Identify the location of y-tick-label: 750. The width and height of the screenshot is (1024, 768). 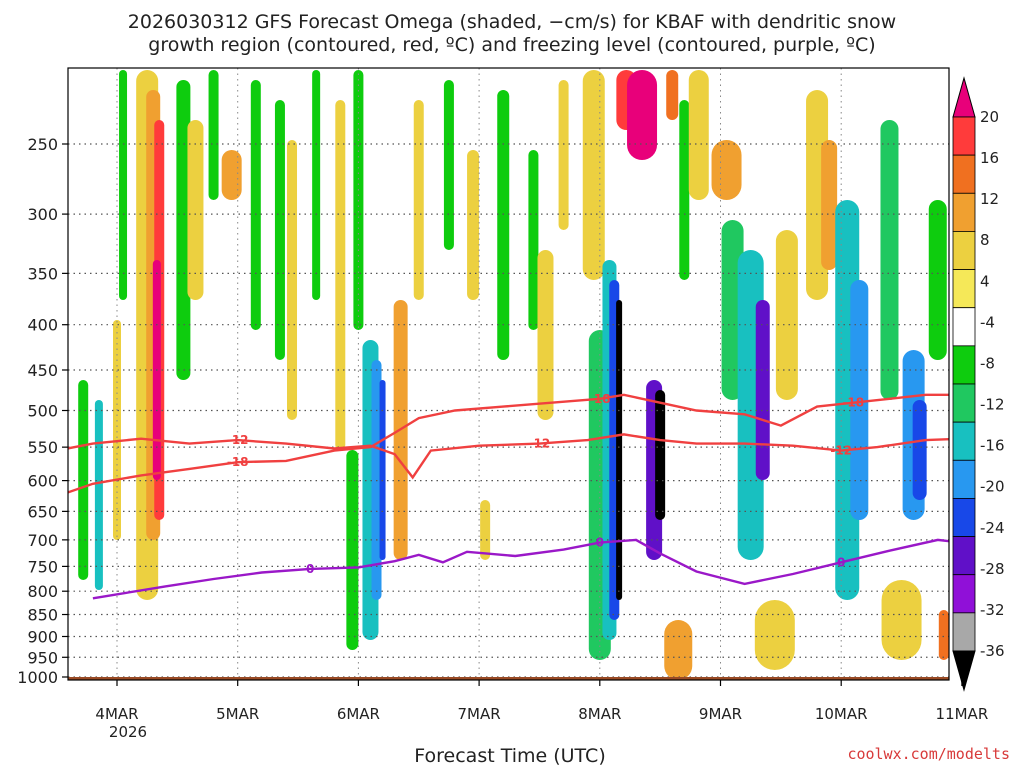
(42, 566).